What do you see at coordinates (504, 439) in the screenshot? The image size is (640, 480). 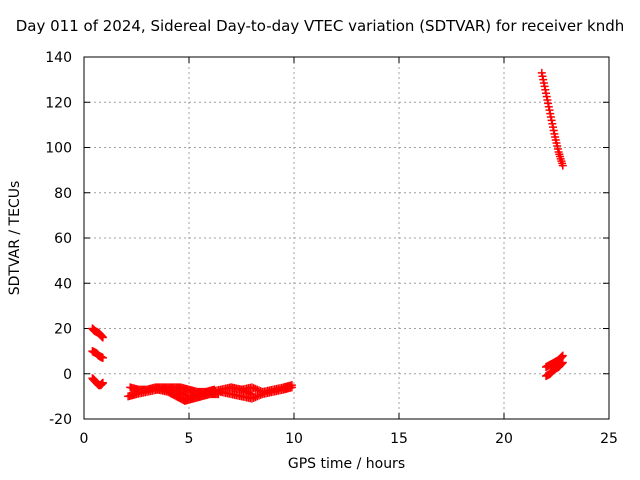 I see `x-tick-label: 20` at bounding box center [504, 439].